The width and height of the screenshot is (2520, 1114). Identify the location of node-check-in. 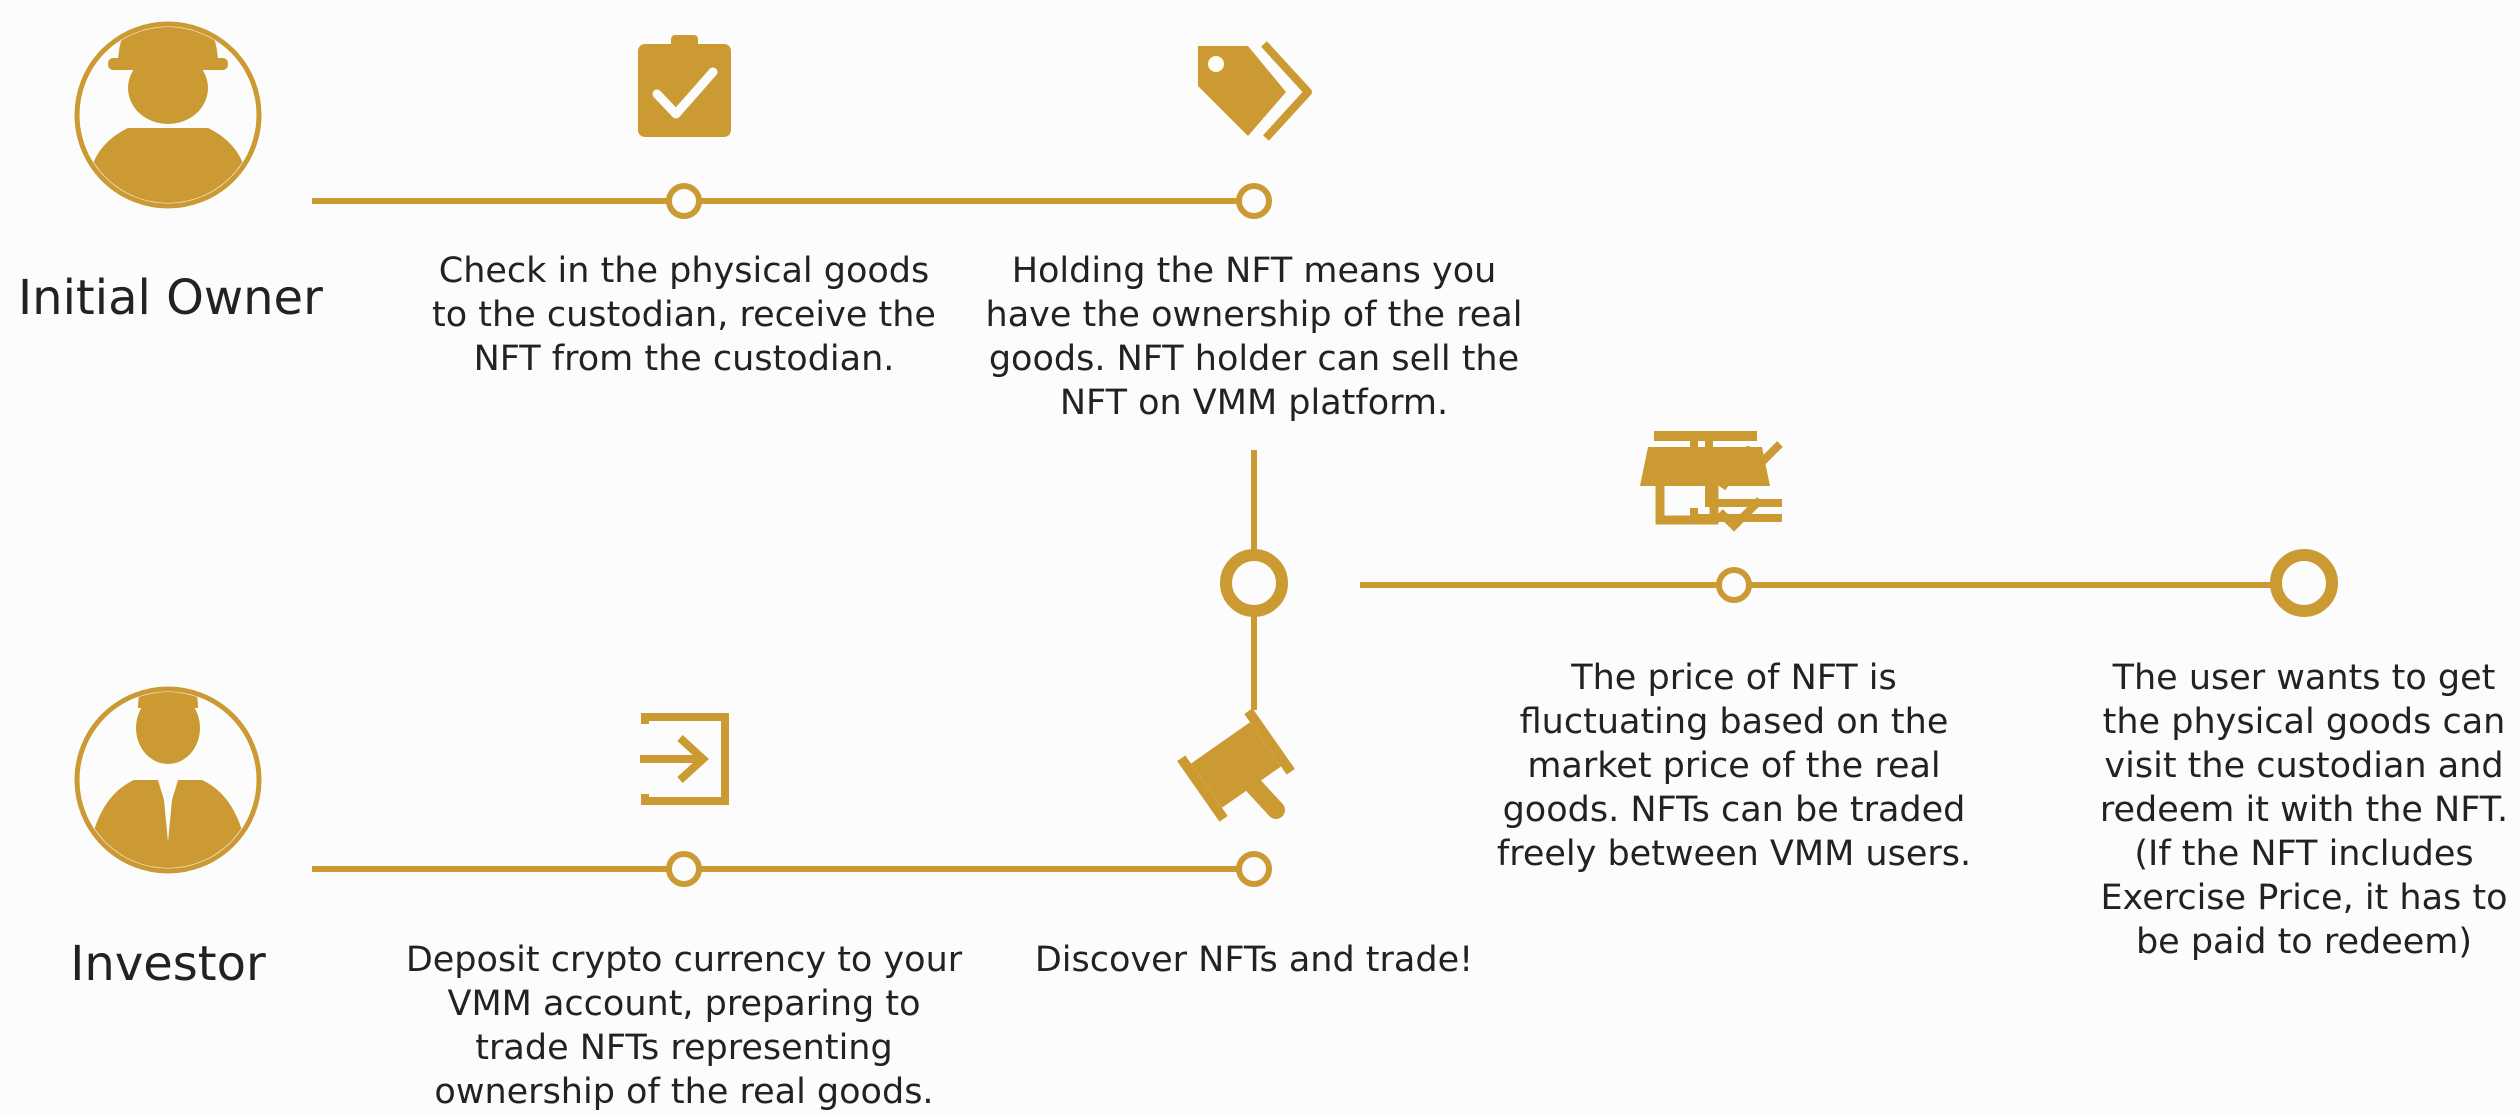
(684, 201).